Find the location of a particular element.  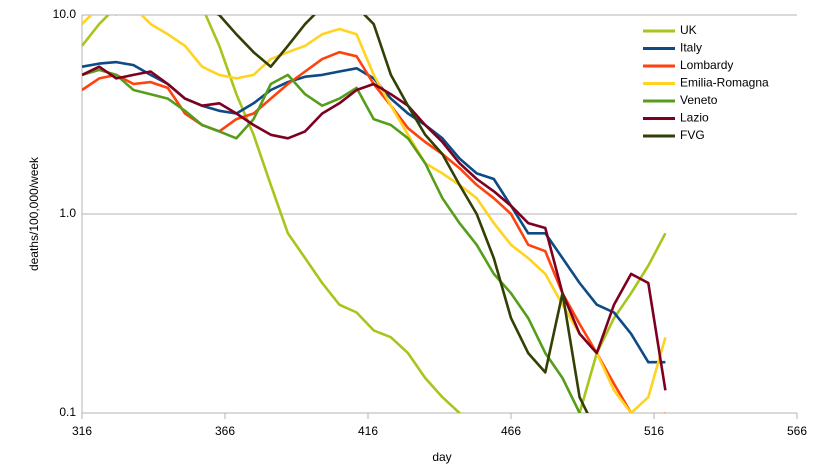

x-tick-label: 416 is located at coordinates (368, 431).